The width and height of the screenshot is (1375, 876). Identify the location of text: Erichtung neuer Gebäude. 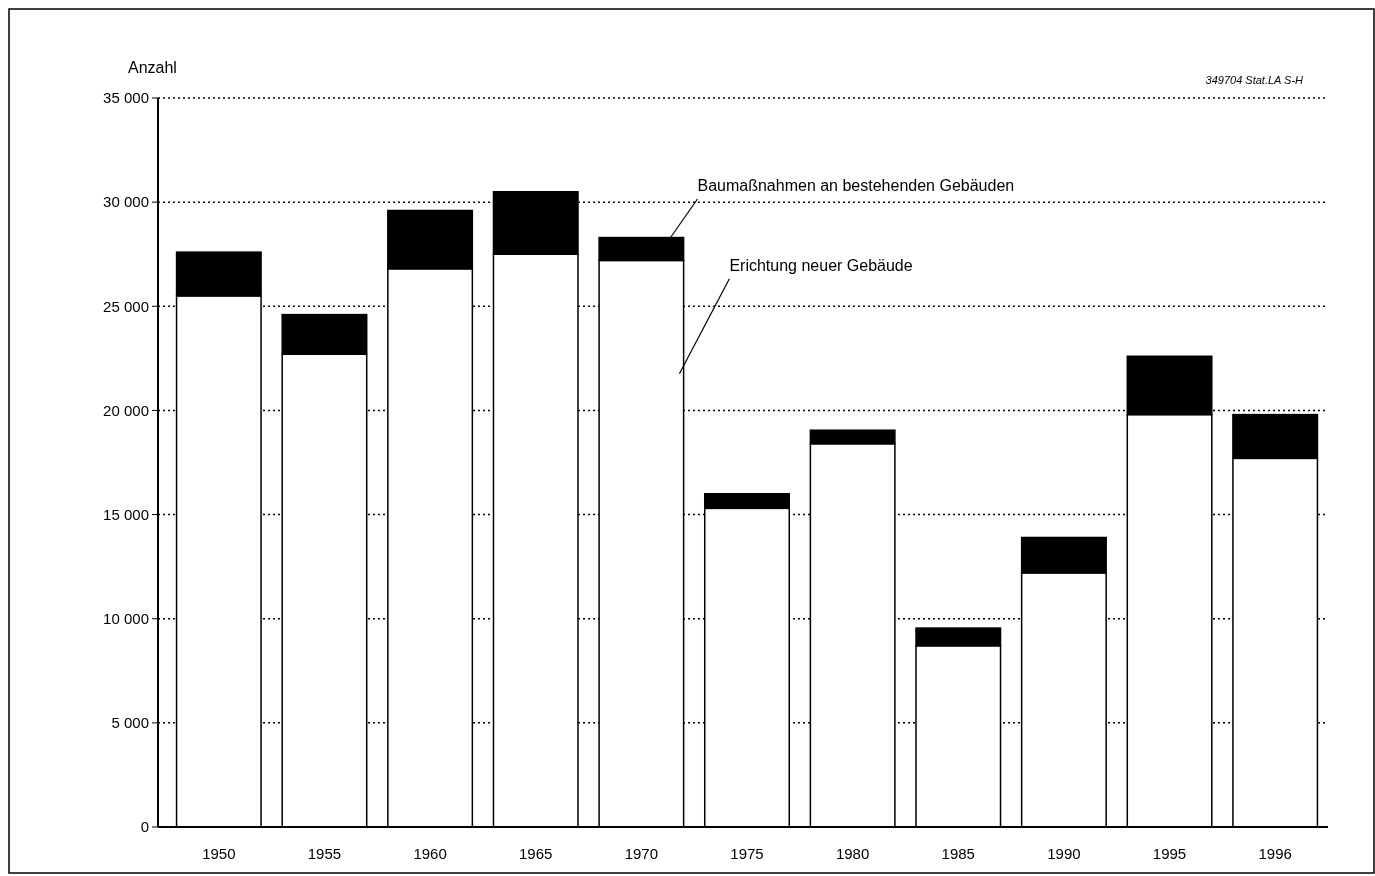
(821, 265).